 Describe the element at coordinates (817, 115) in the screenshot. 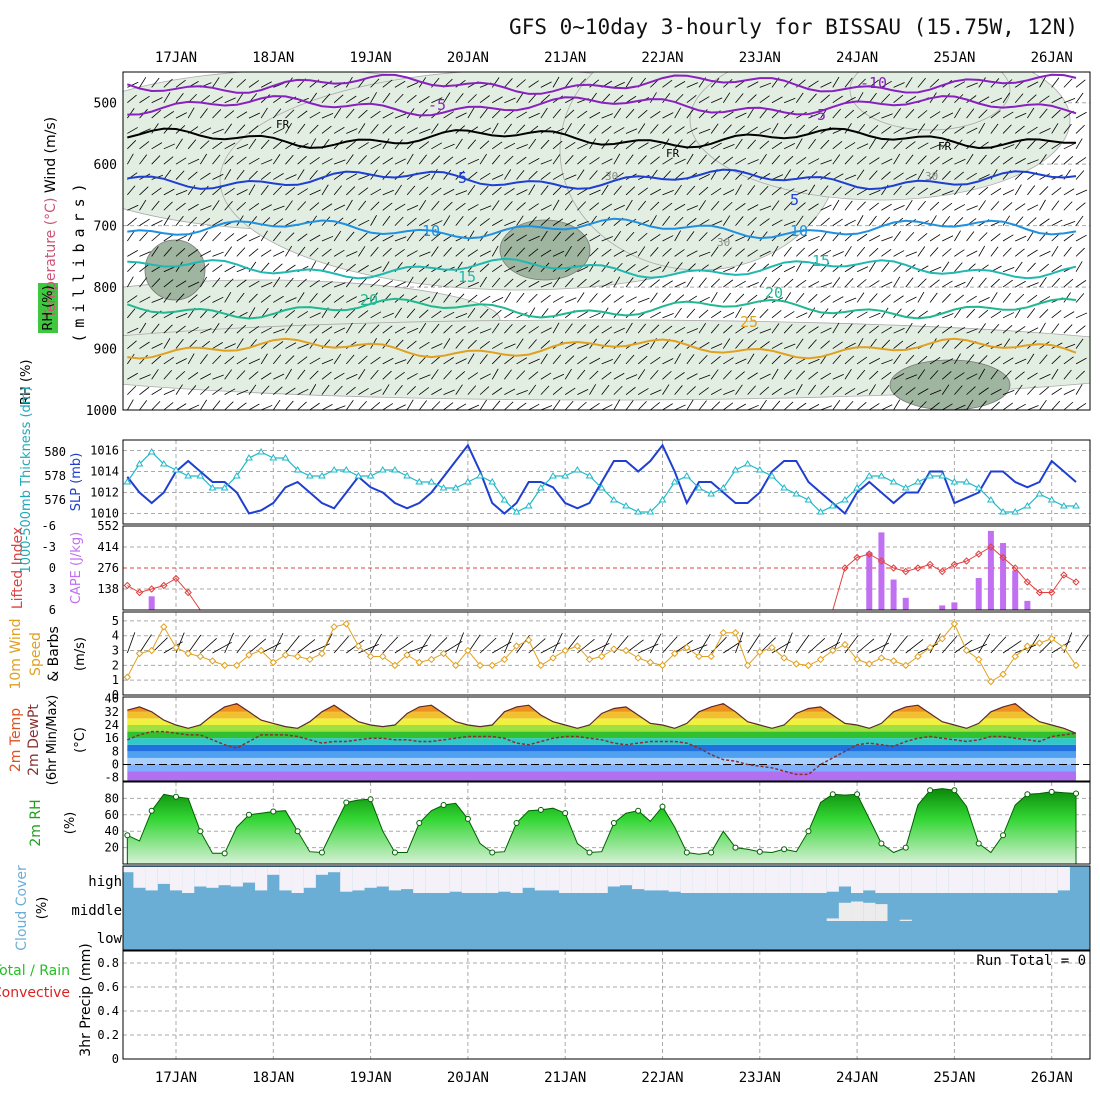

I see `isotherm-label: -5` at that location.